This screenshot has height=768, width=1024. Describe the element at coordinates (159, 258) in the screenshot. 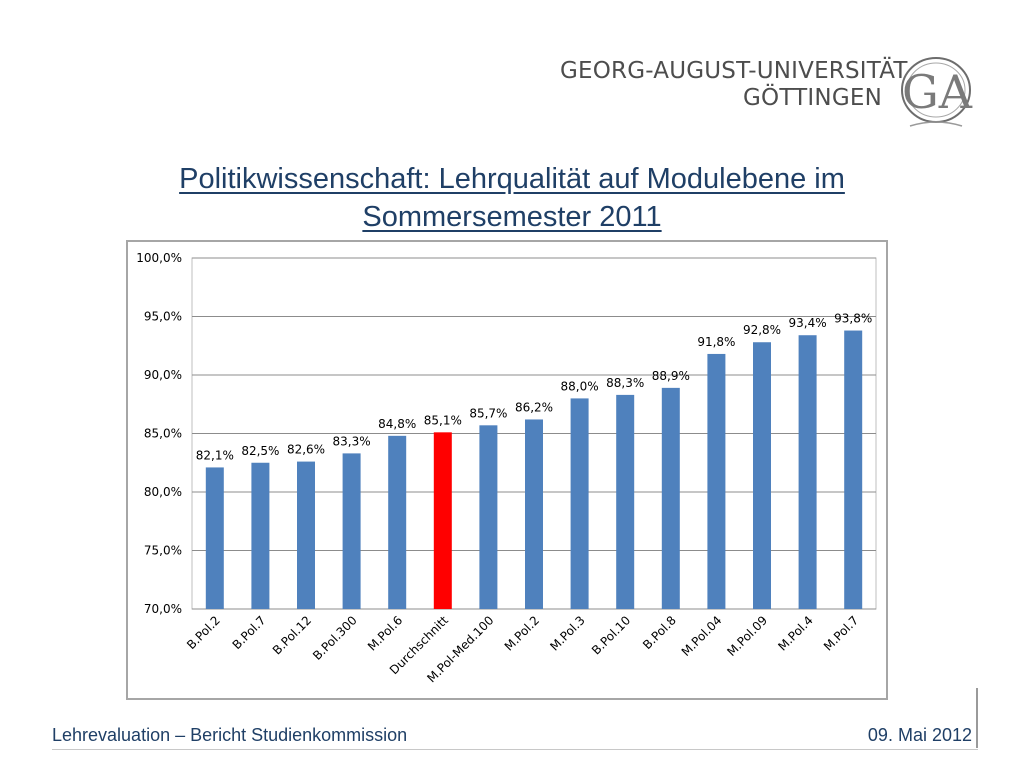

I see `y-tick-label: 100,0%` at that location.